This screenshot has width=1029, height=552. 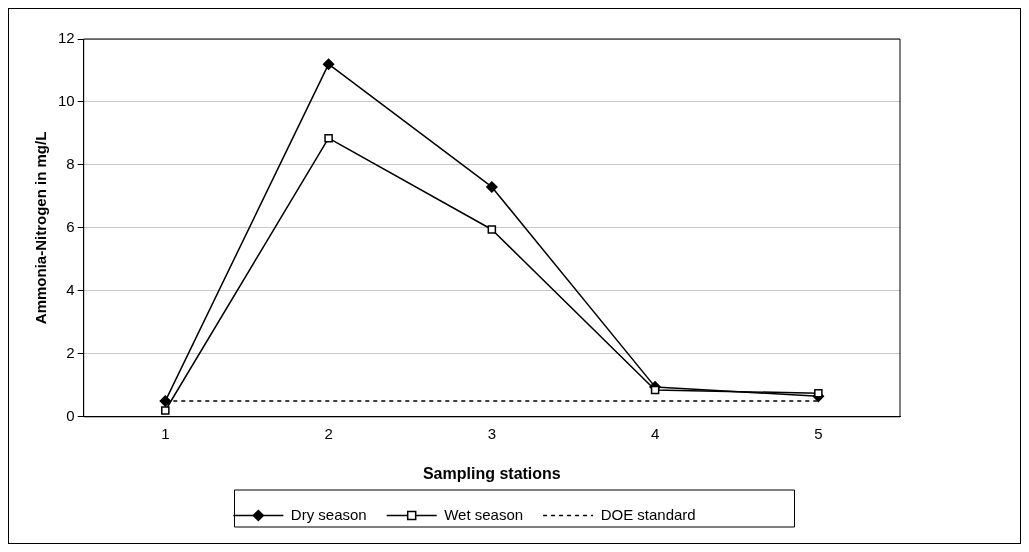 I want to click on legend-label: DOE standard, so click(x=648, y=514).